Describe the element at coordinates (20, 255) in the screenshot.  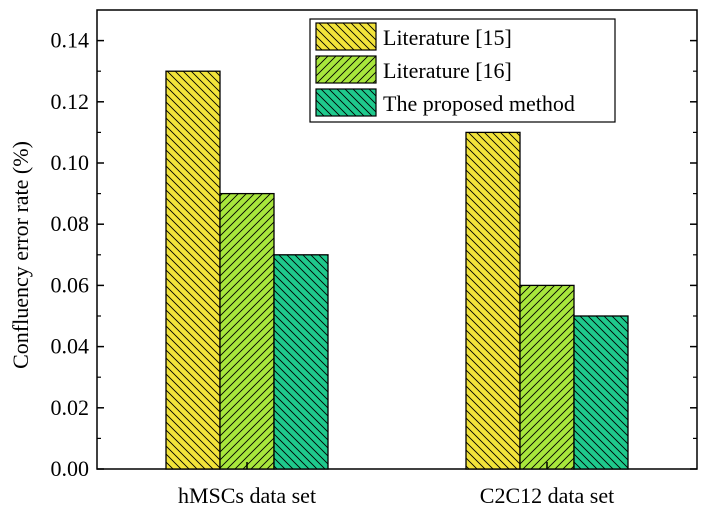
I see `y-axis-title: Confluency error rate (%)` at that location.